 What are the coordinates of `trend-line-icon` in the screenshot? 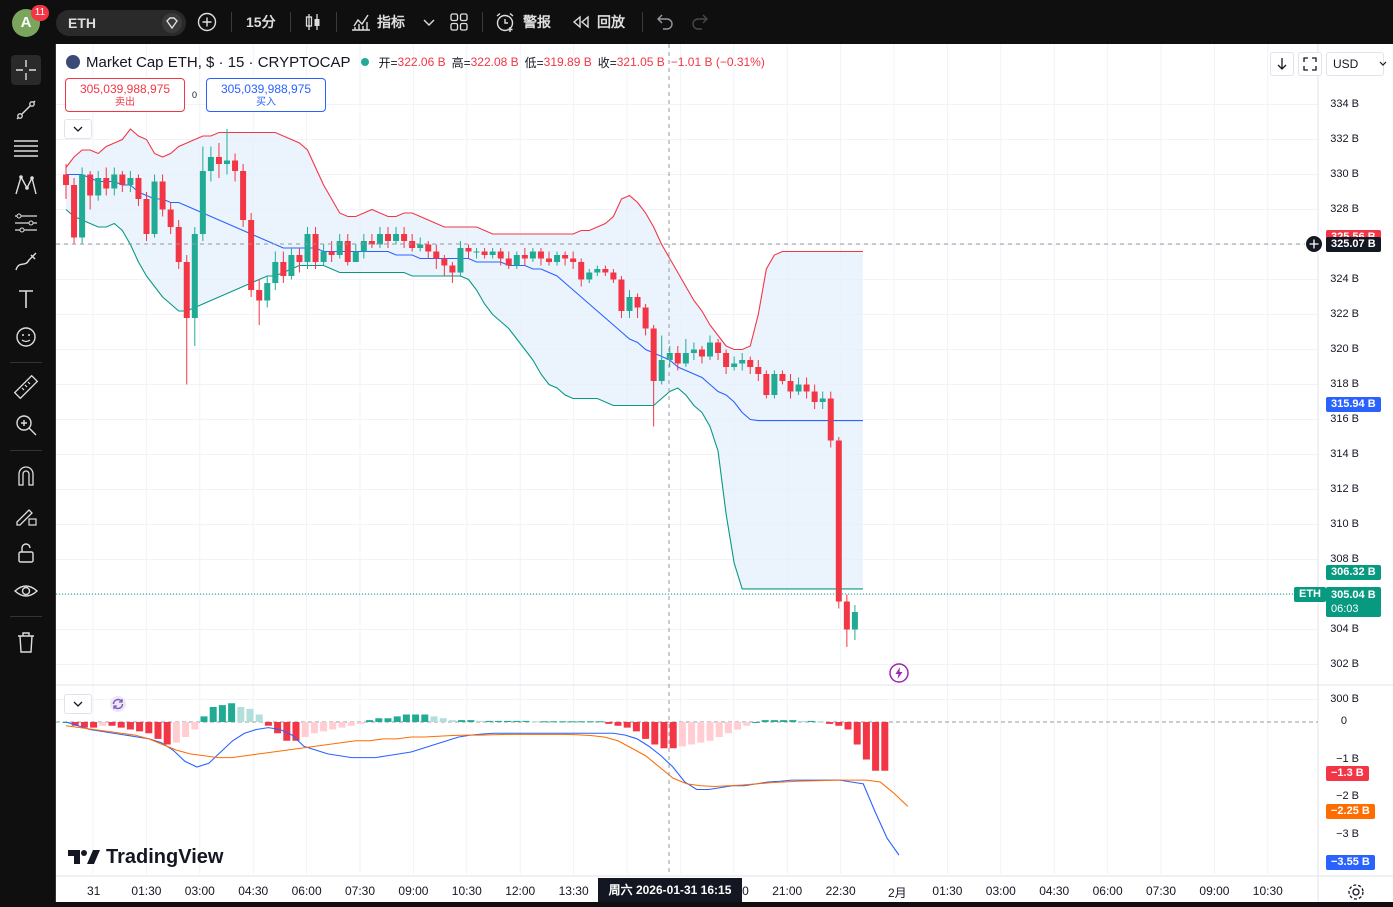 It's located at (26, 110).